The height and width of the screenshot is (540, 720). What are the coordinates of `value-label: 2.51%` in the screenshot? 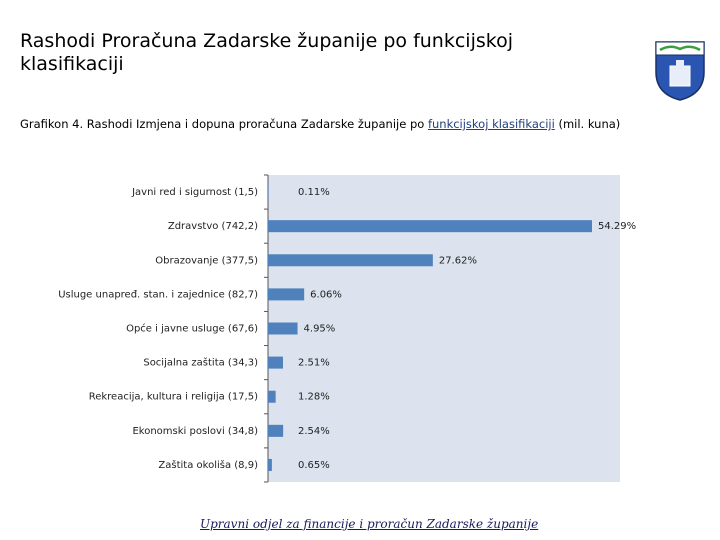 It's located at (314, 363).